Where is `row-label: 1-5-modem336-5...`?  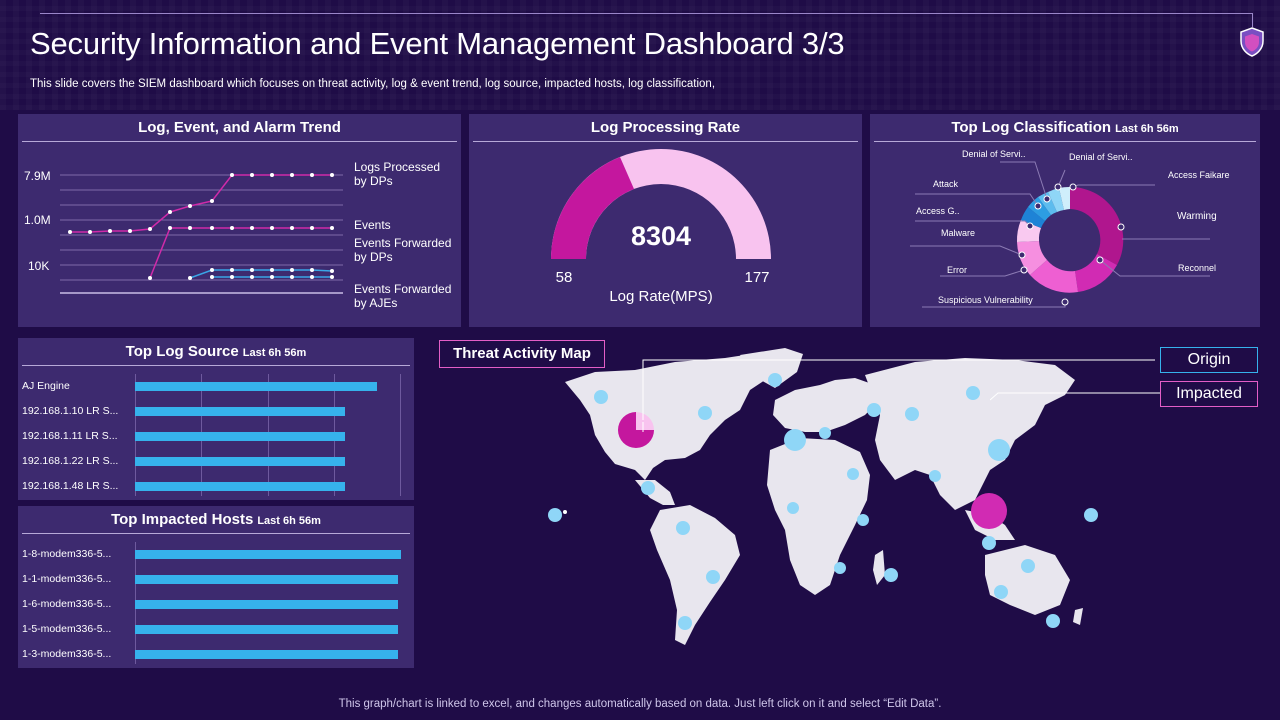 row-label: 1-5-modem336-5... is located at coordinates (67, 629).